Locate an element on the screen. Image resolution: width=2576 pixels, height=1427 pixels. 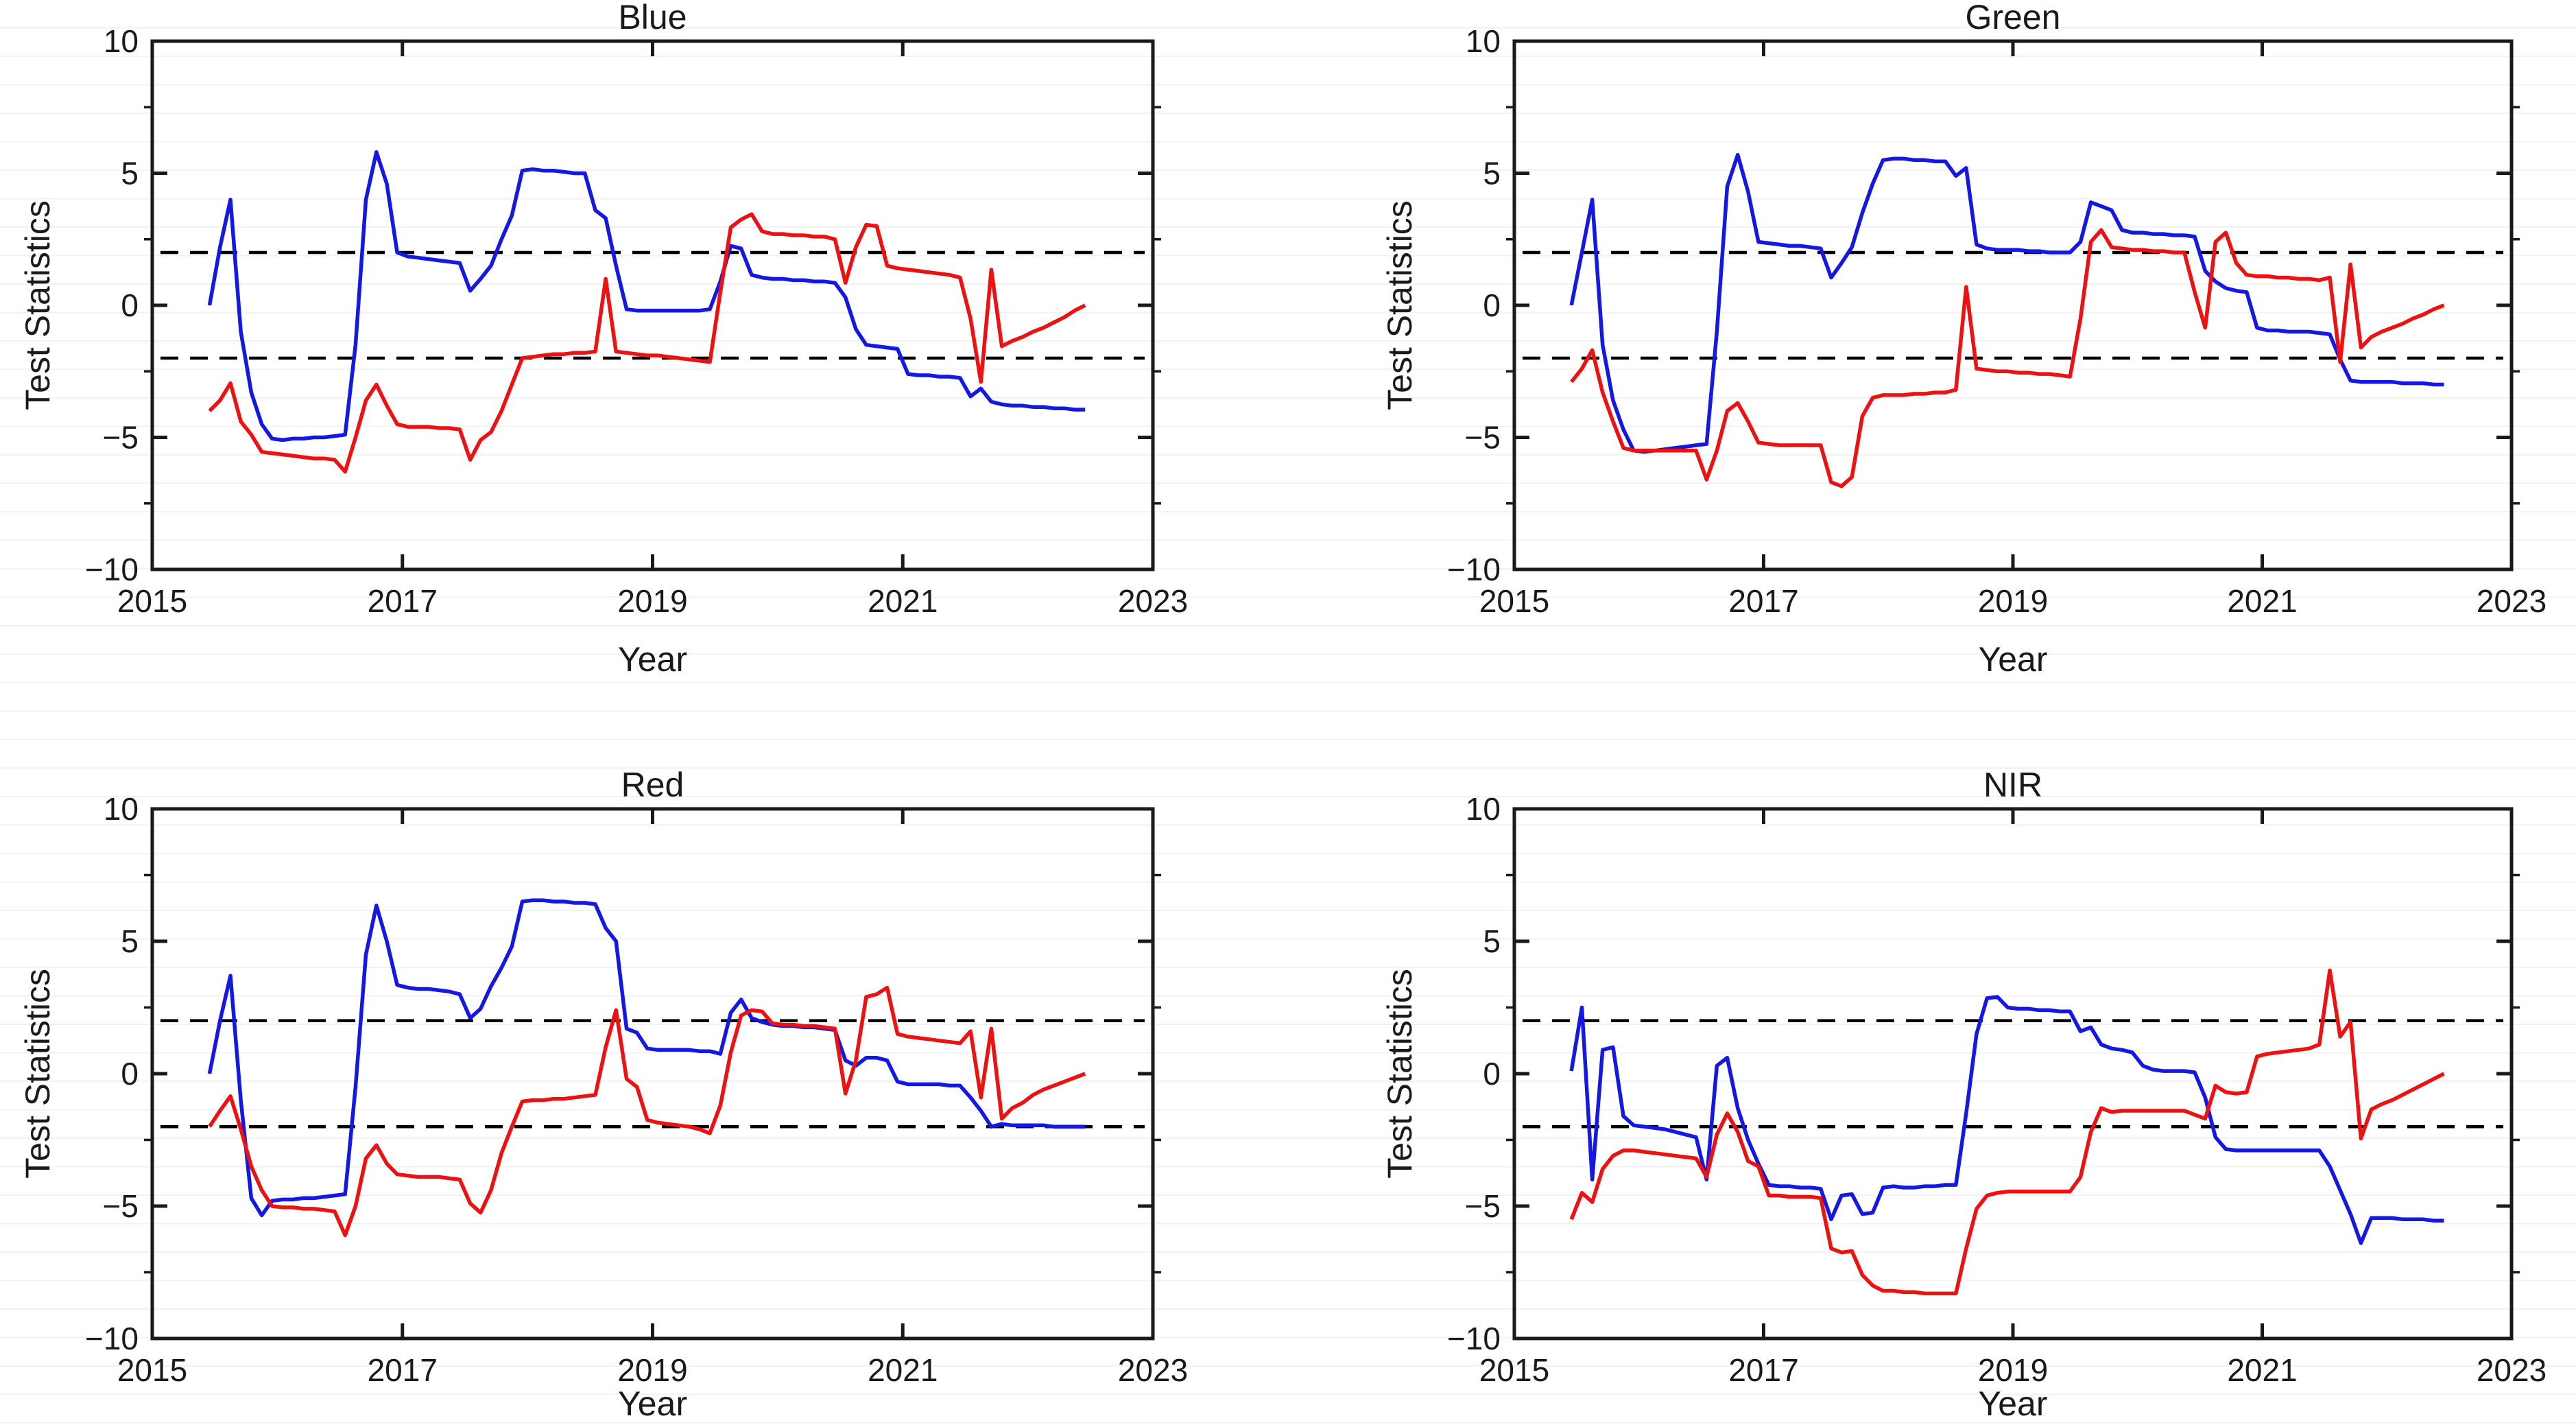
panel-title: Red is located at coordinates (652, 785).